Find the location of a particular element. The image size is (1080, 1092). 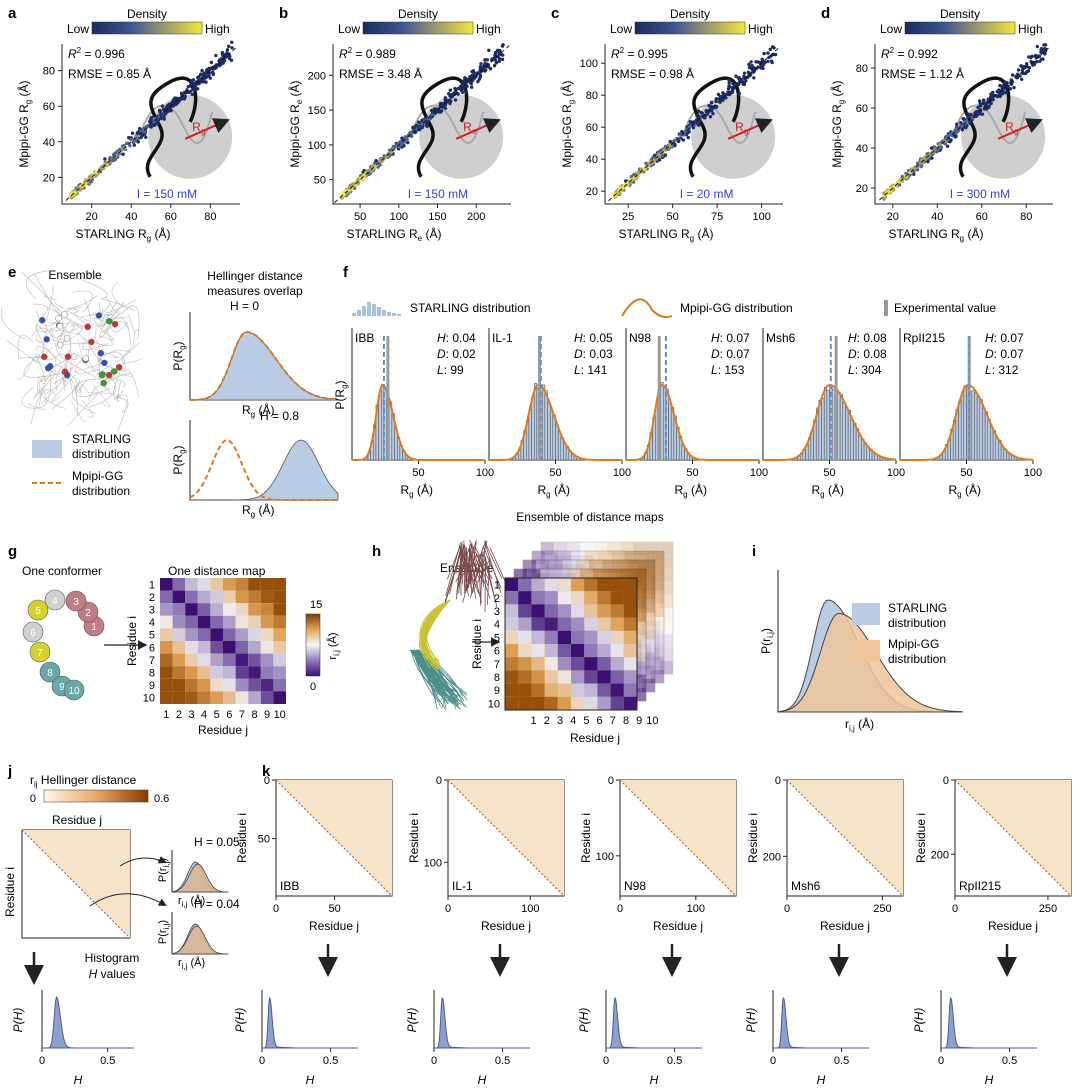

y-tick-label: 20 is located at coordinates (862, 189).